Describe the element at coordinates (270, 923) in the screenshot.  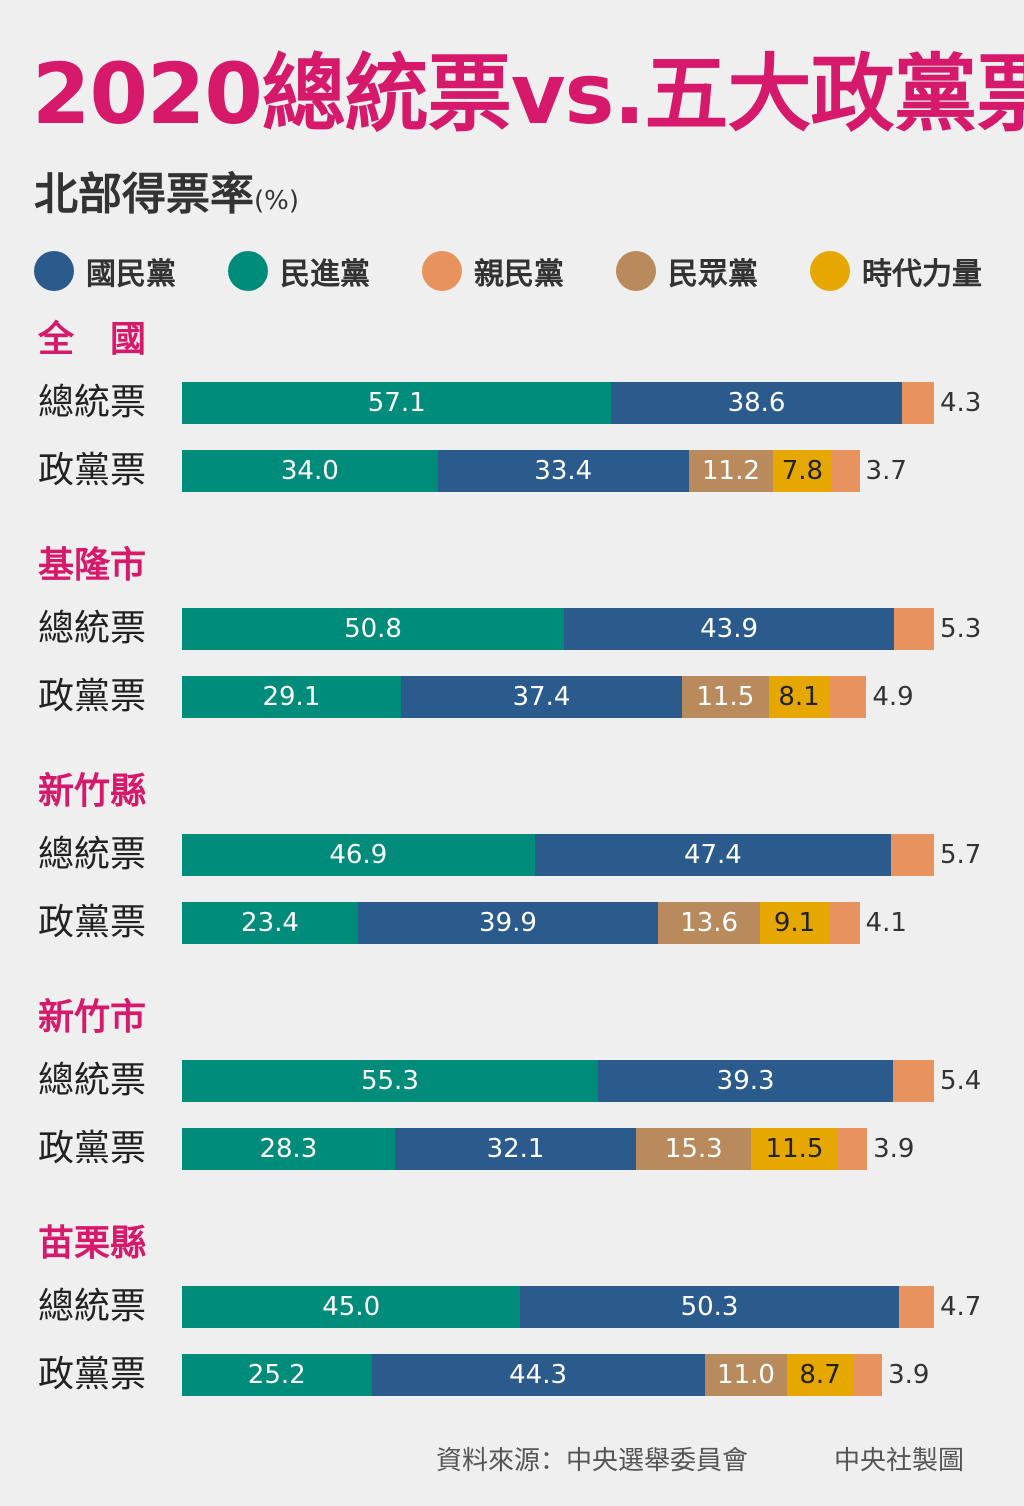
I see `segment-value-label: 23.4` at that location.